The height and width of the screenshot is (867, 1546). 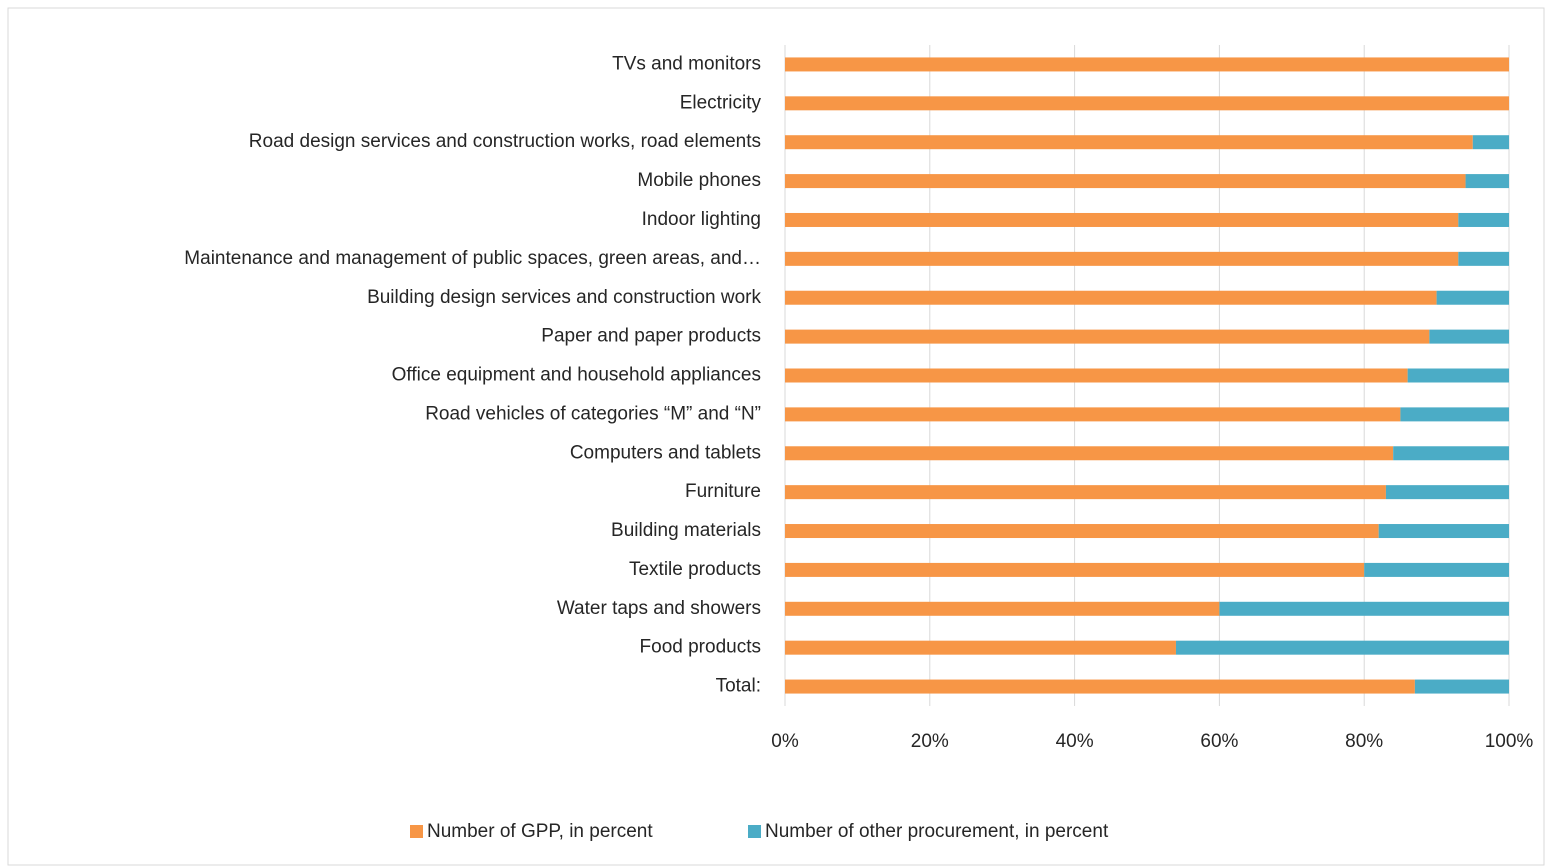 I want to click on y-tick-label: Water taps and showers, so click(x=659, y=608).